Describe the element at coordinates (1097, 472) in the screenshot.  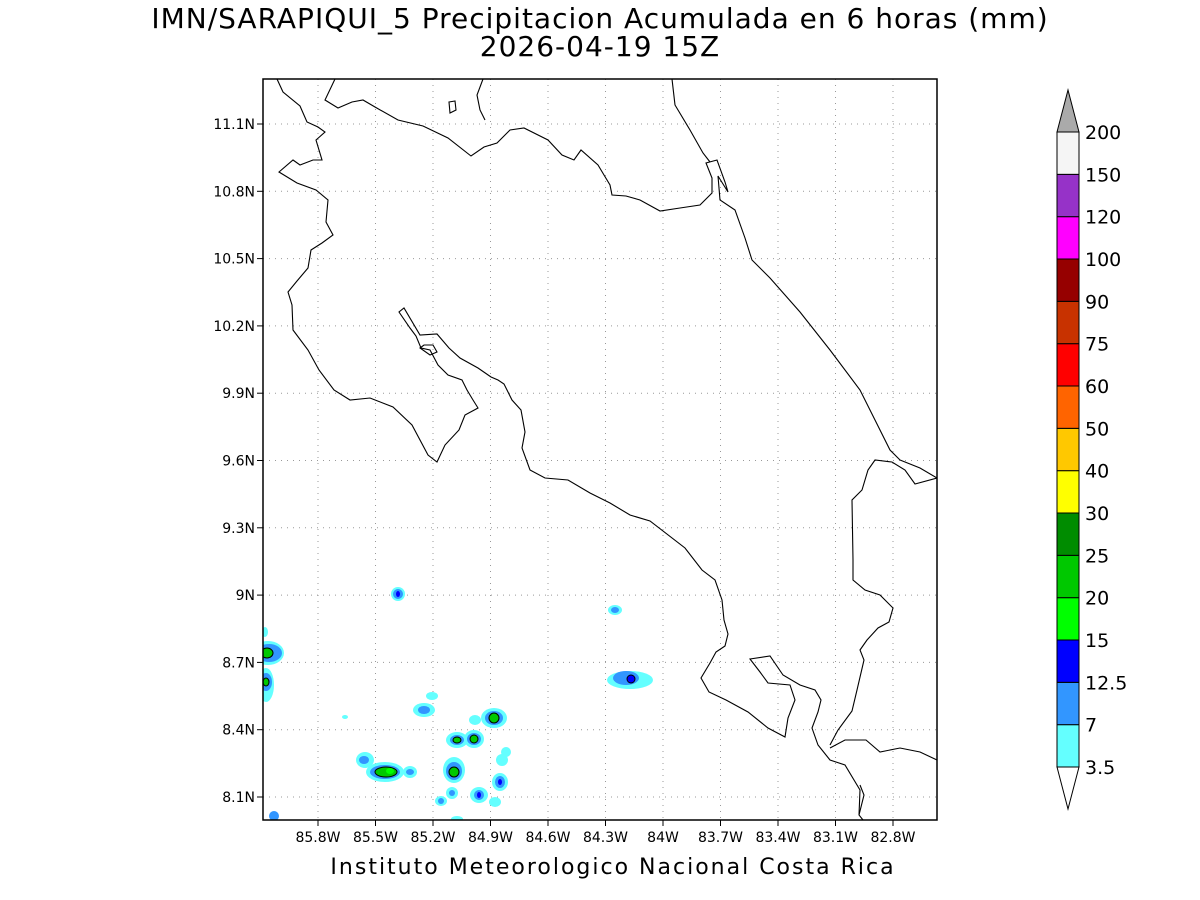
I see `legend-level-label: 40` at that location.